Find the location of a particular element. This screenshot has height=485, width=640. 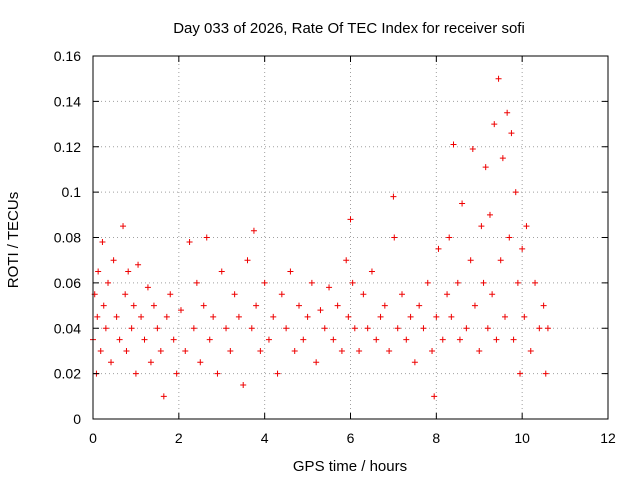

x-tick-label: 8 is located at coordinates (436, 438).